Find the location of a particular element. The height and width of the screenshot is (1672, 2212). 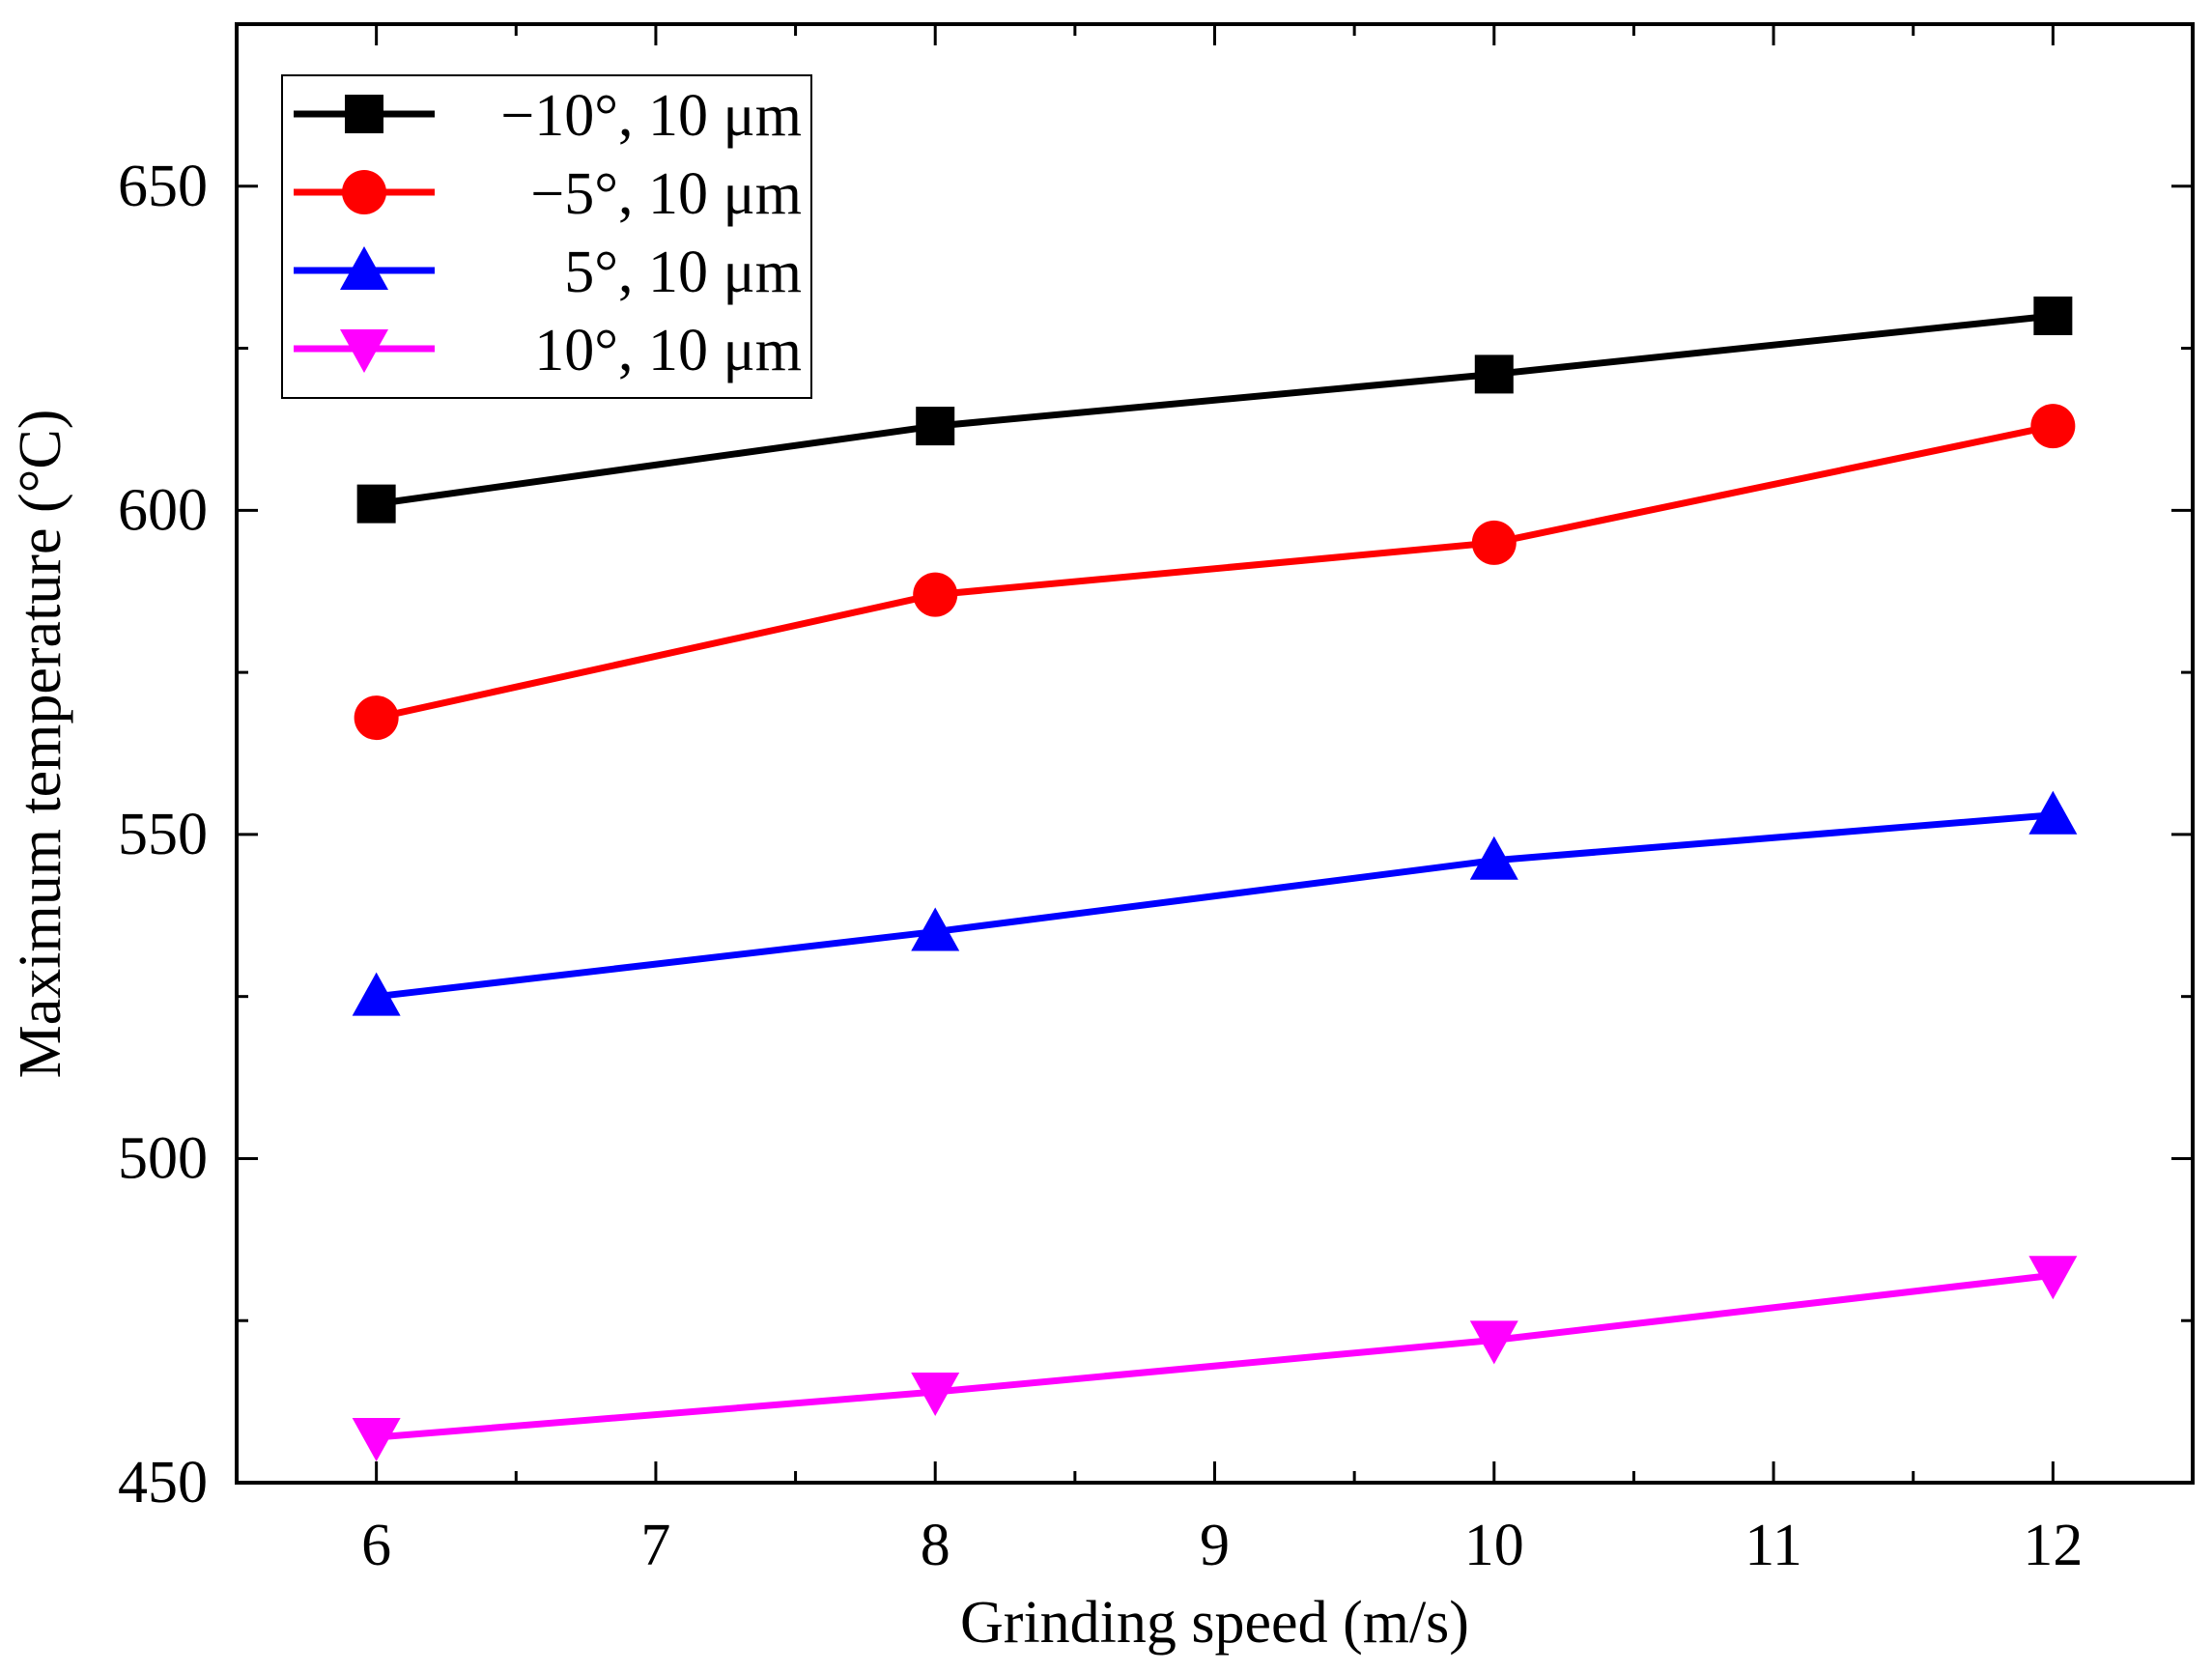

y-tick-label: 600 is located at coordinates (163, 510).